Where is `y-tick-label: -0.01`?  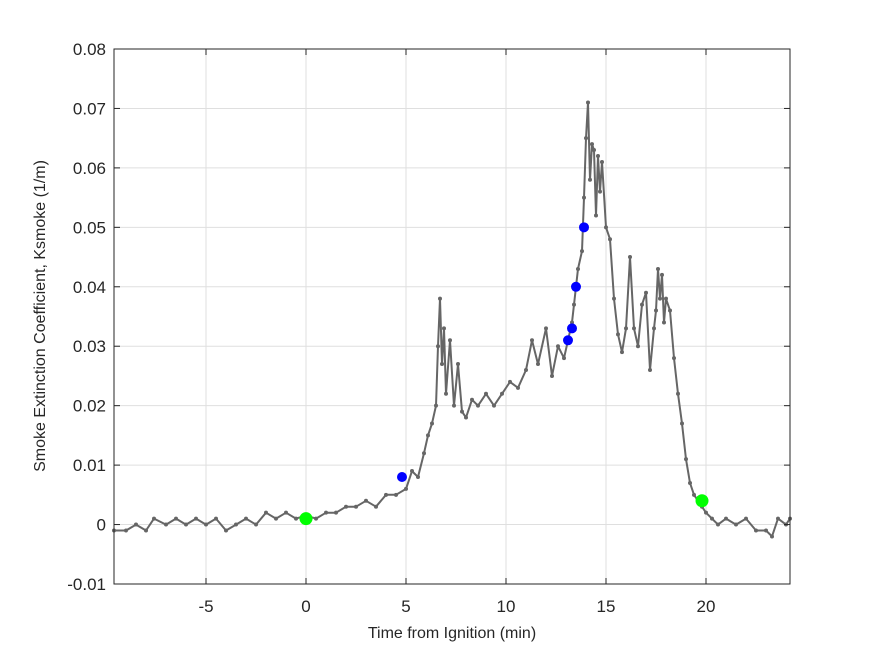
y-tick-label: -0.01 is located at coordinates (86, 584).